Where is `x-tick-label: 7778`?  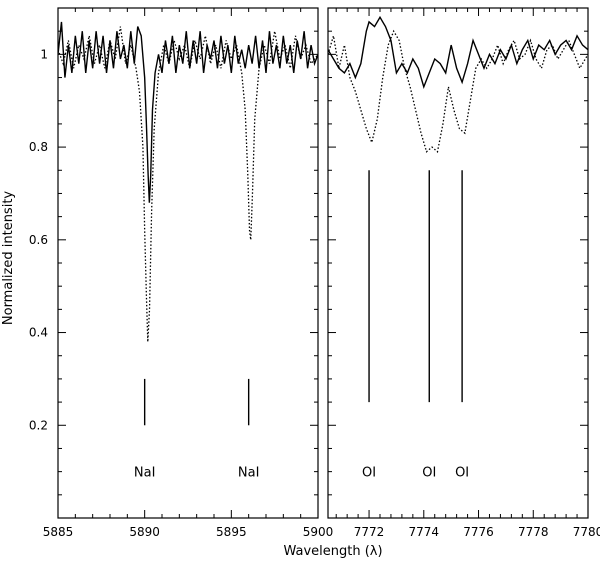 x-tick-label: 7778 is located at coordinates (533, 532).